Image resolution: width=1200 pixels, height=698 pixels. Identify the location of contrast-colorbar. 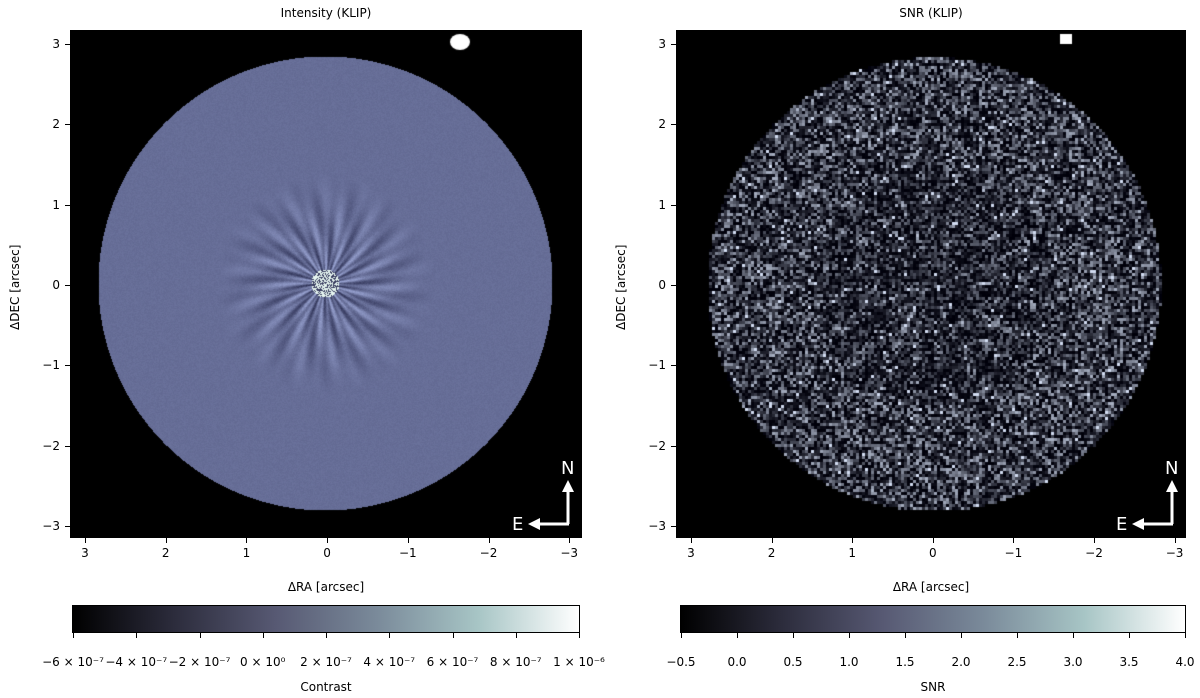
(326, 619).